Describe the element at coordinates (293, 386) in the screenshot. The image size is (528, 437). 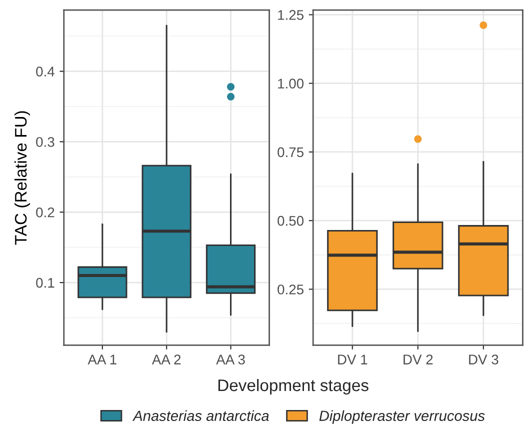
I see `x-axis-title: Development stages` at that location.